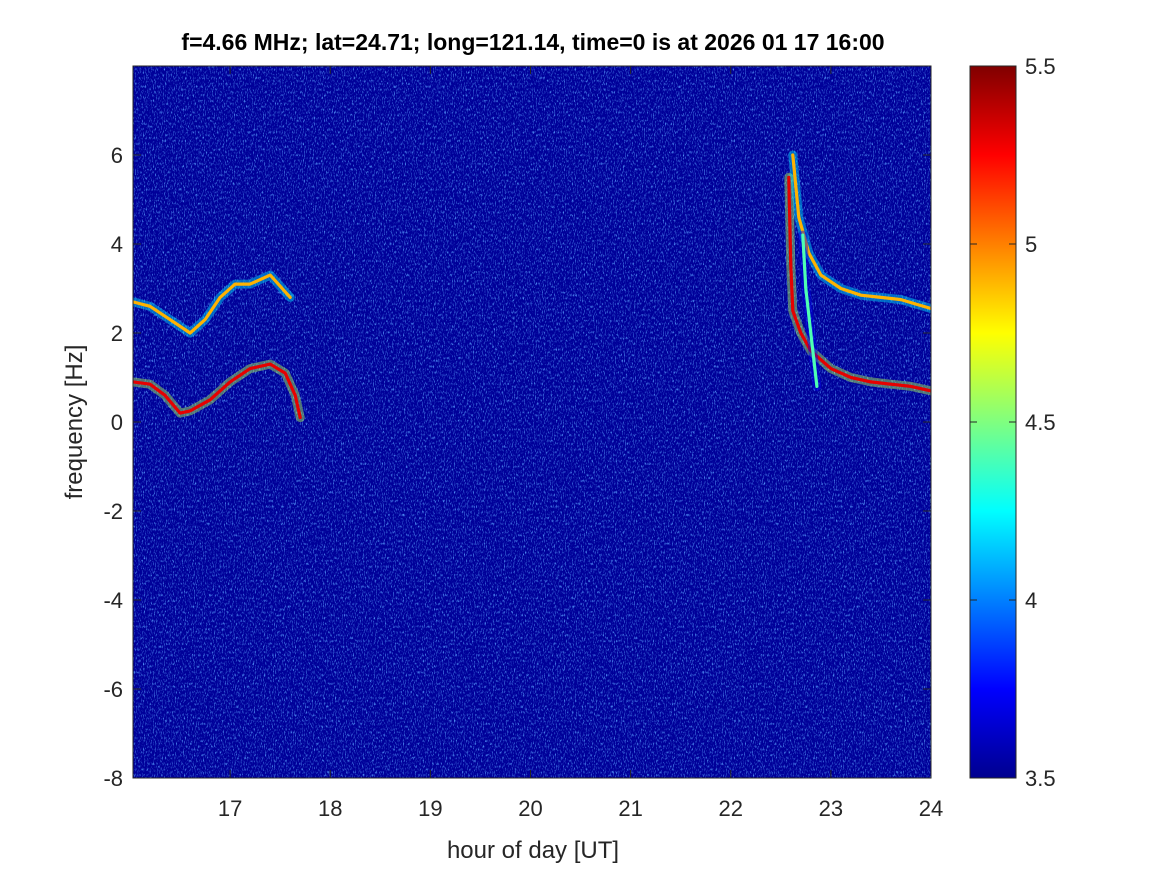 The image size is (1167, 875). Describe the element at coordinates (831, 808) in the screenshot. I see `x-tick-label: 23` at that location.